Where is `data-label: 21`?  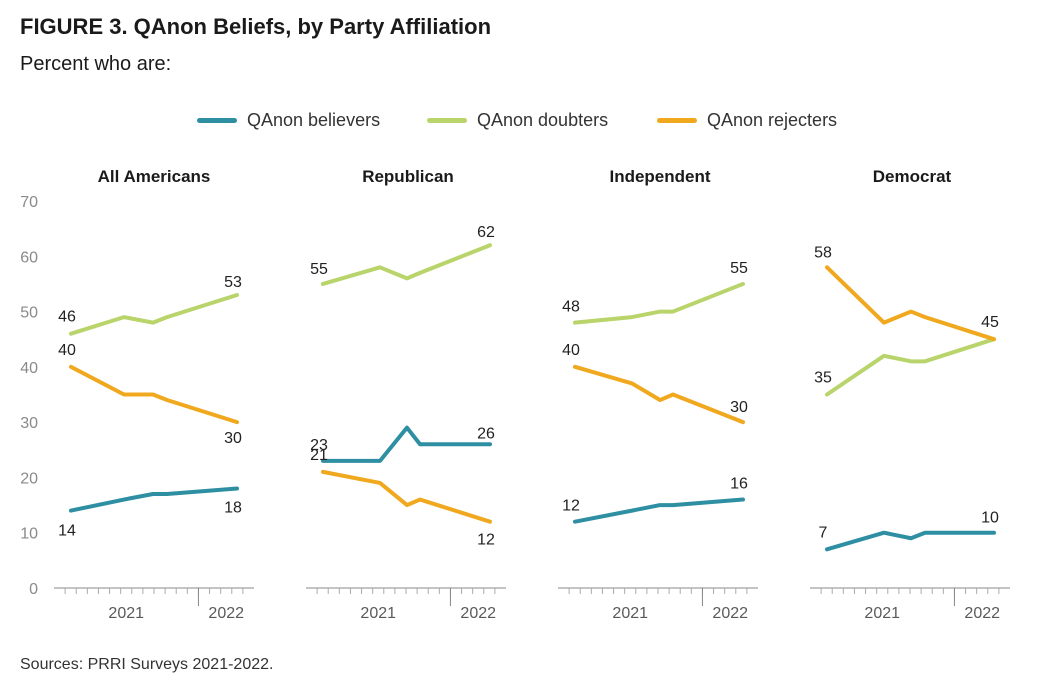
data-label: 21 is located at coordinates (319, 455).